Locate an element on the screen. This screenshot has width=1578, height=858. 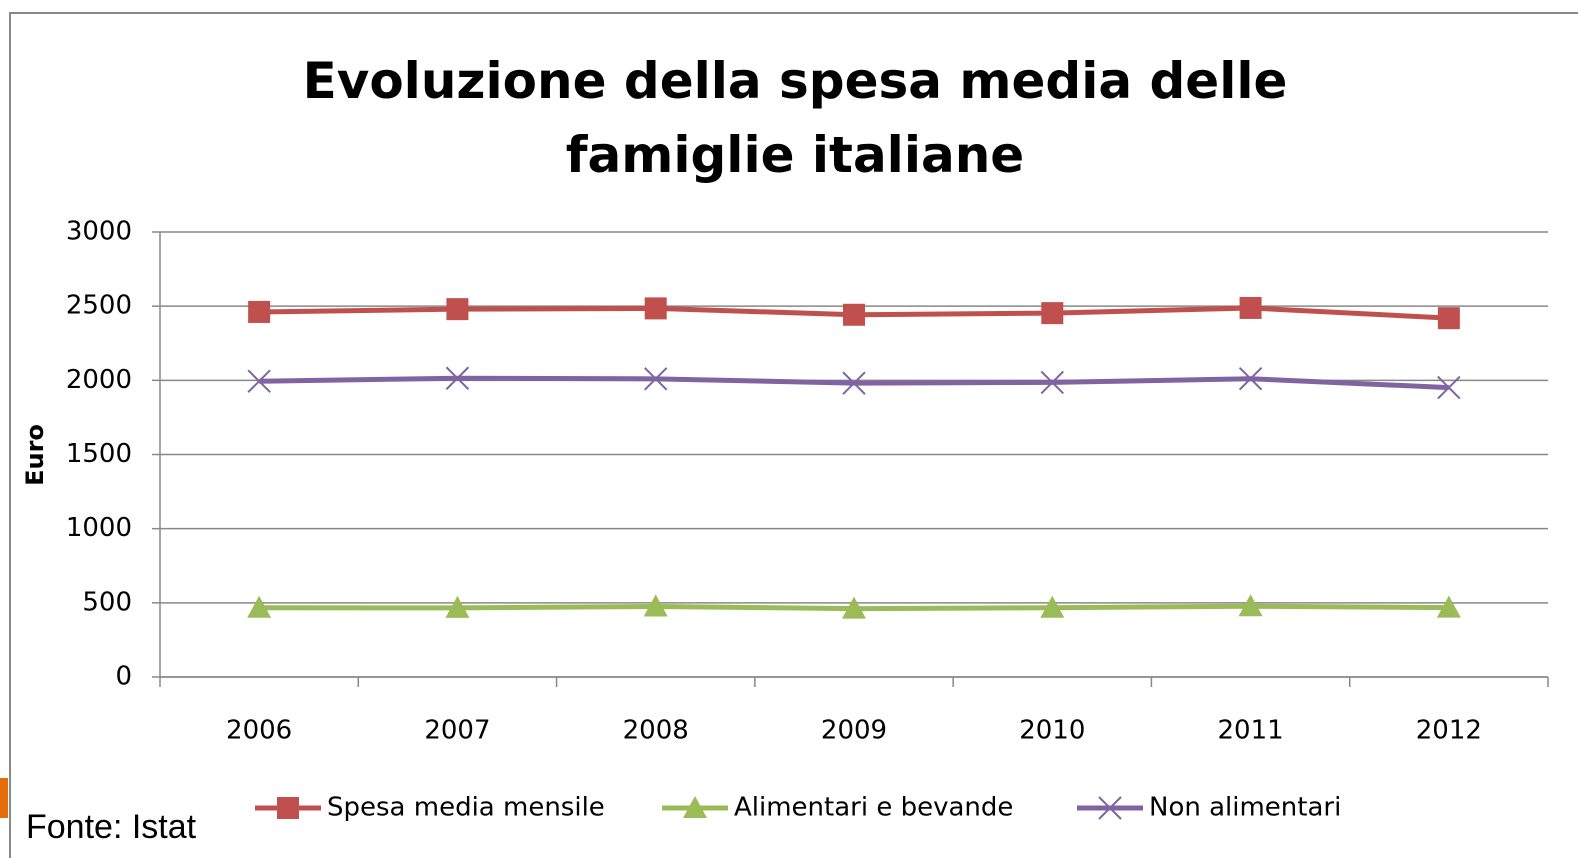
legend-label: Non alimentari is located at coordinates (1245, 808).